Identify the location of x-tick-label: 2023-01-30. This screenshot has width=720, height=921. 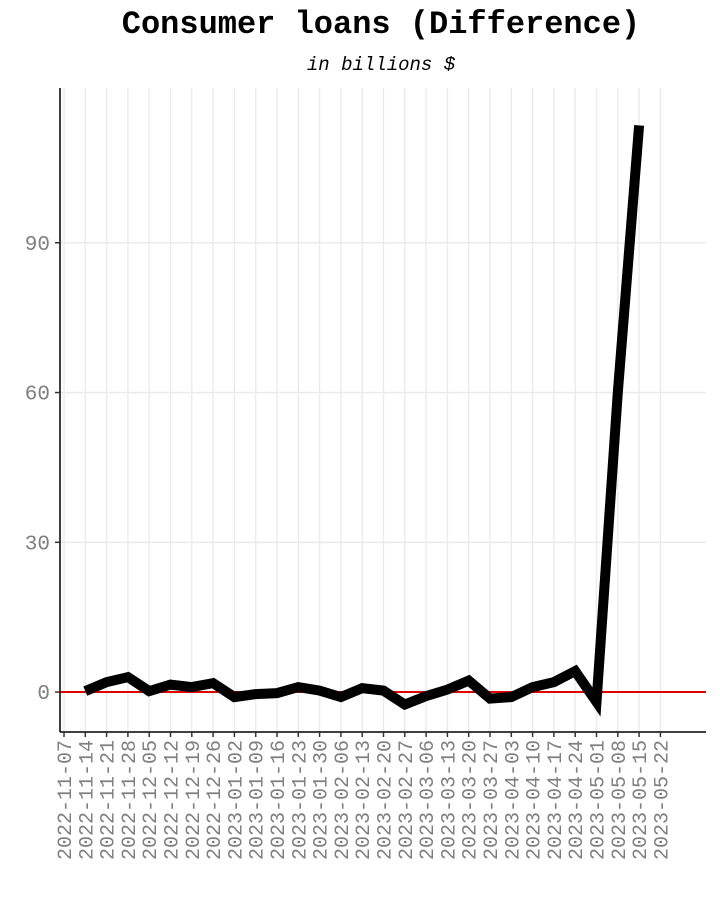
(322, 800).